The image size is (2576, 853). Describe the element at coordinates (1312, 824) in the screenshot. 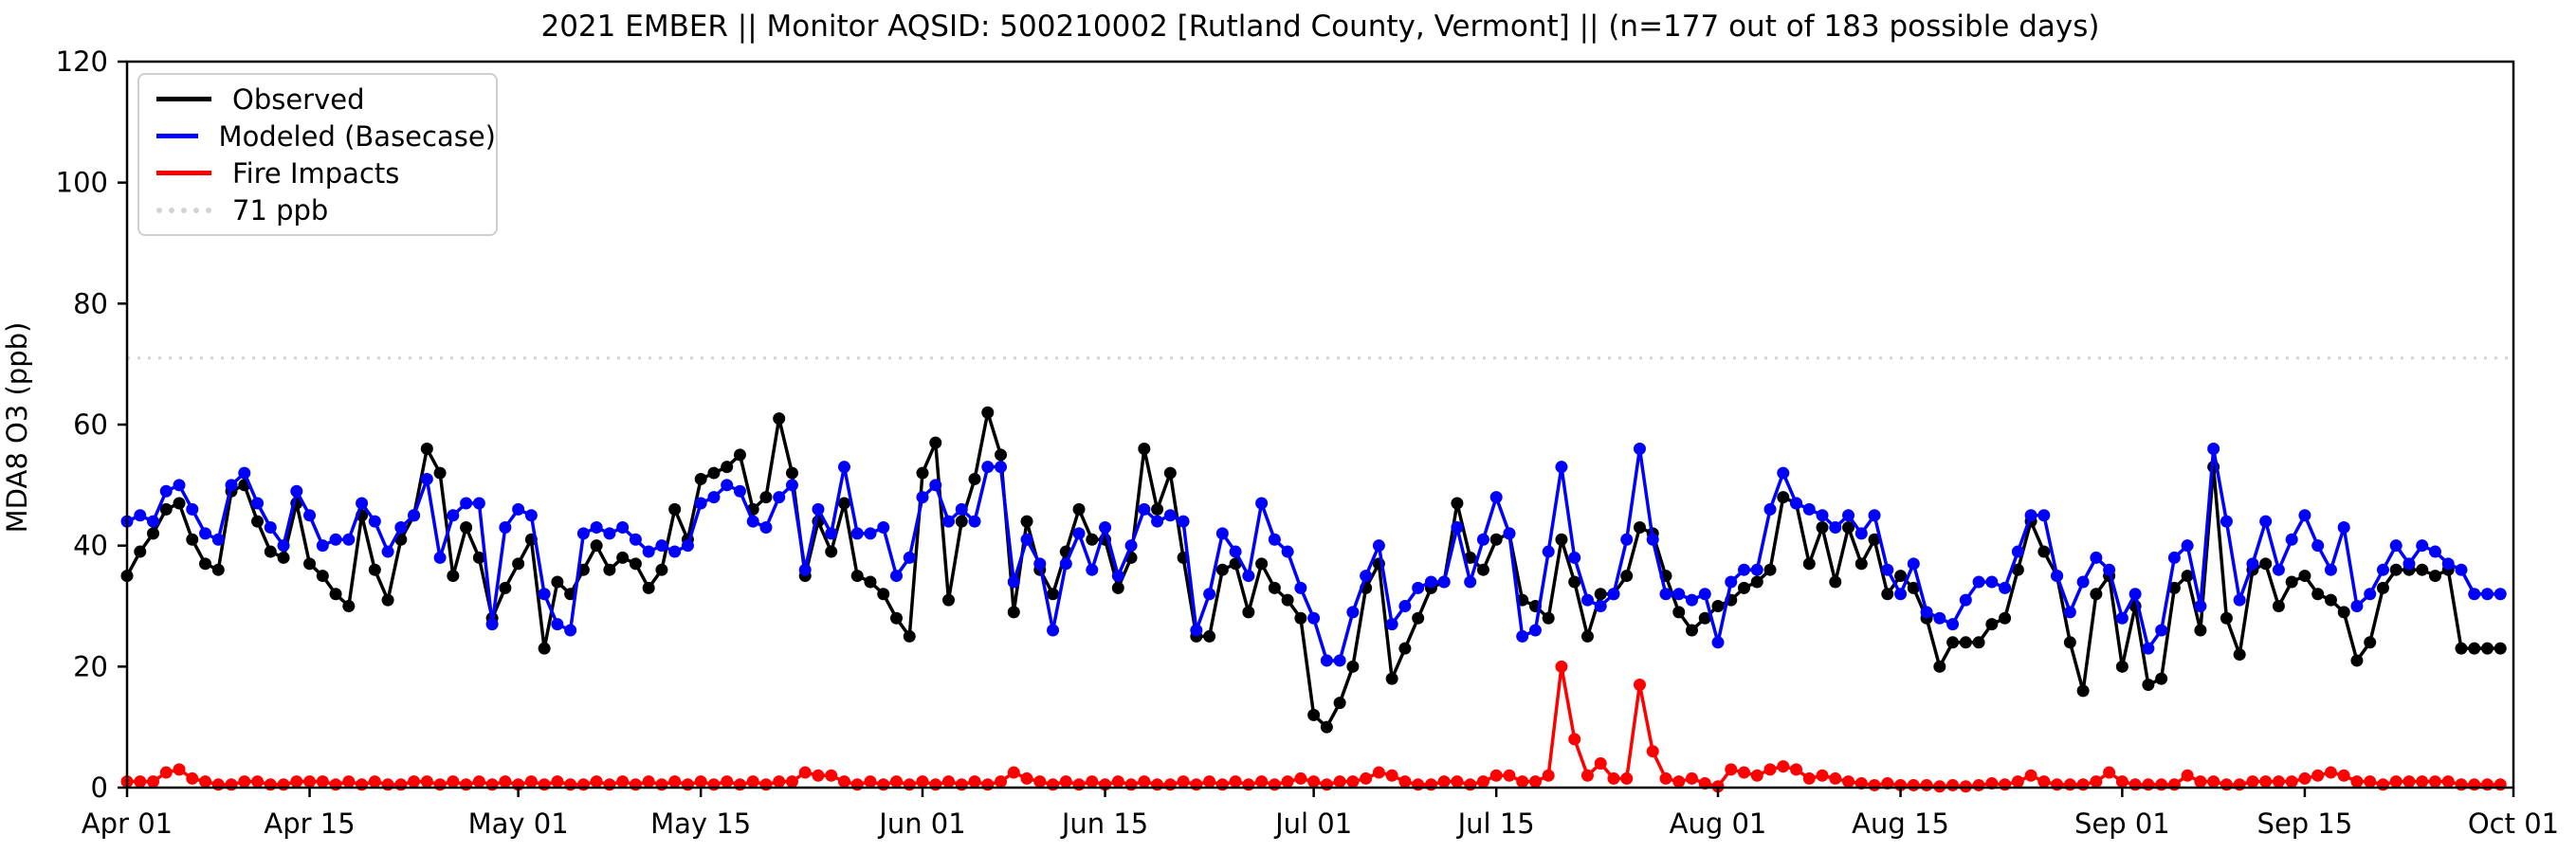

I see `x-tick-label: Jul 01` at that location.